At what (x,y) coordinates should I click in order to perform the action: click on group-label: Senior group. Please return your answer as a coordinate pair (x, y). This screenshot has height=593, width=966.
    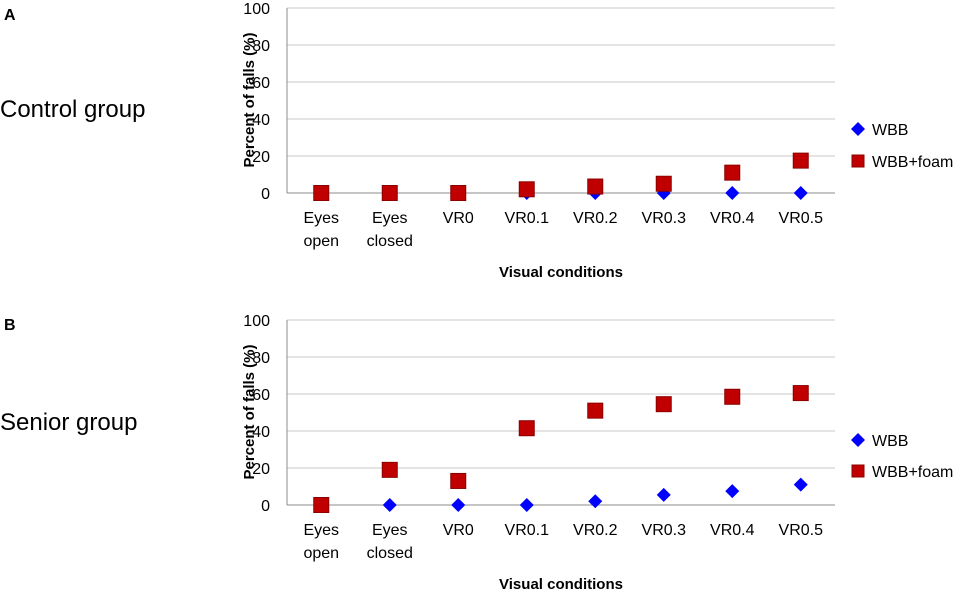
    Looking at the image, I should click on (68, 422).